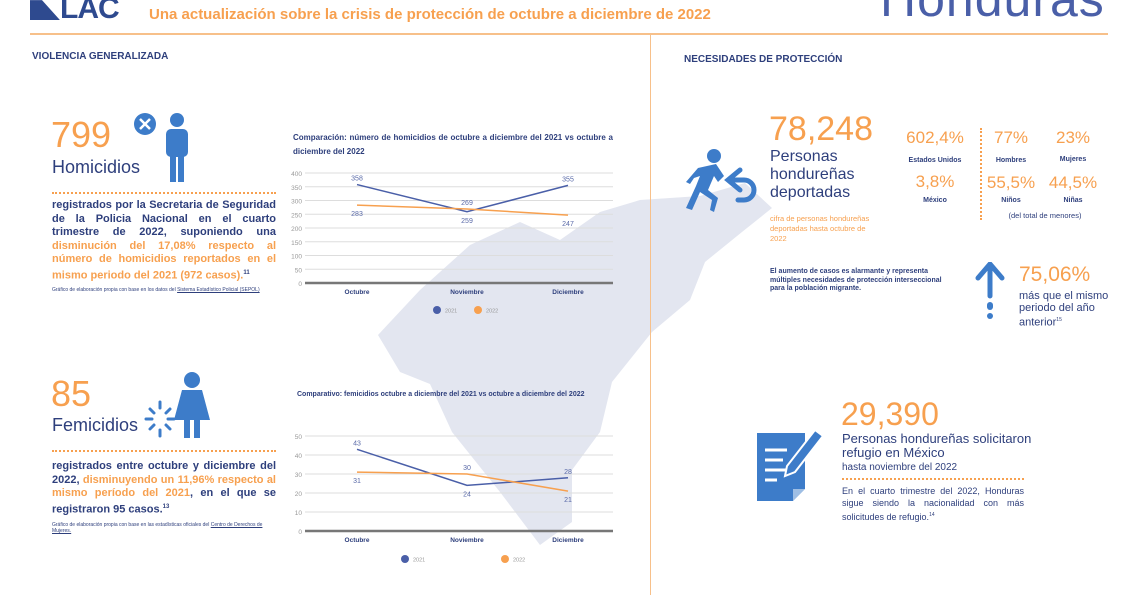 The width and height of the screenshot is (1140, 595). What do you see at coordinates (1011, 137) in the screenshot?
I see `hombres-pct: 77%` at bounding box center [1011, 137].